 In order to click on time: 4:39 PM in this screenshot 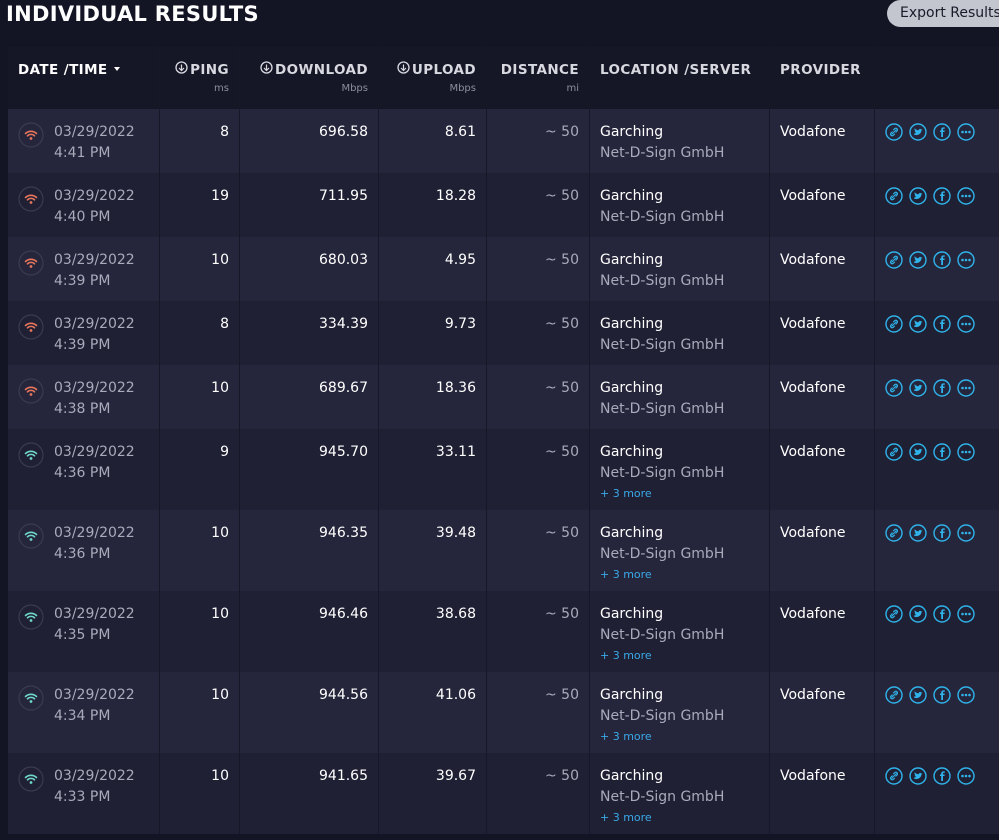, I will do `click(82, 345)`.